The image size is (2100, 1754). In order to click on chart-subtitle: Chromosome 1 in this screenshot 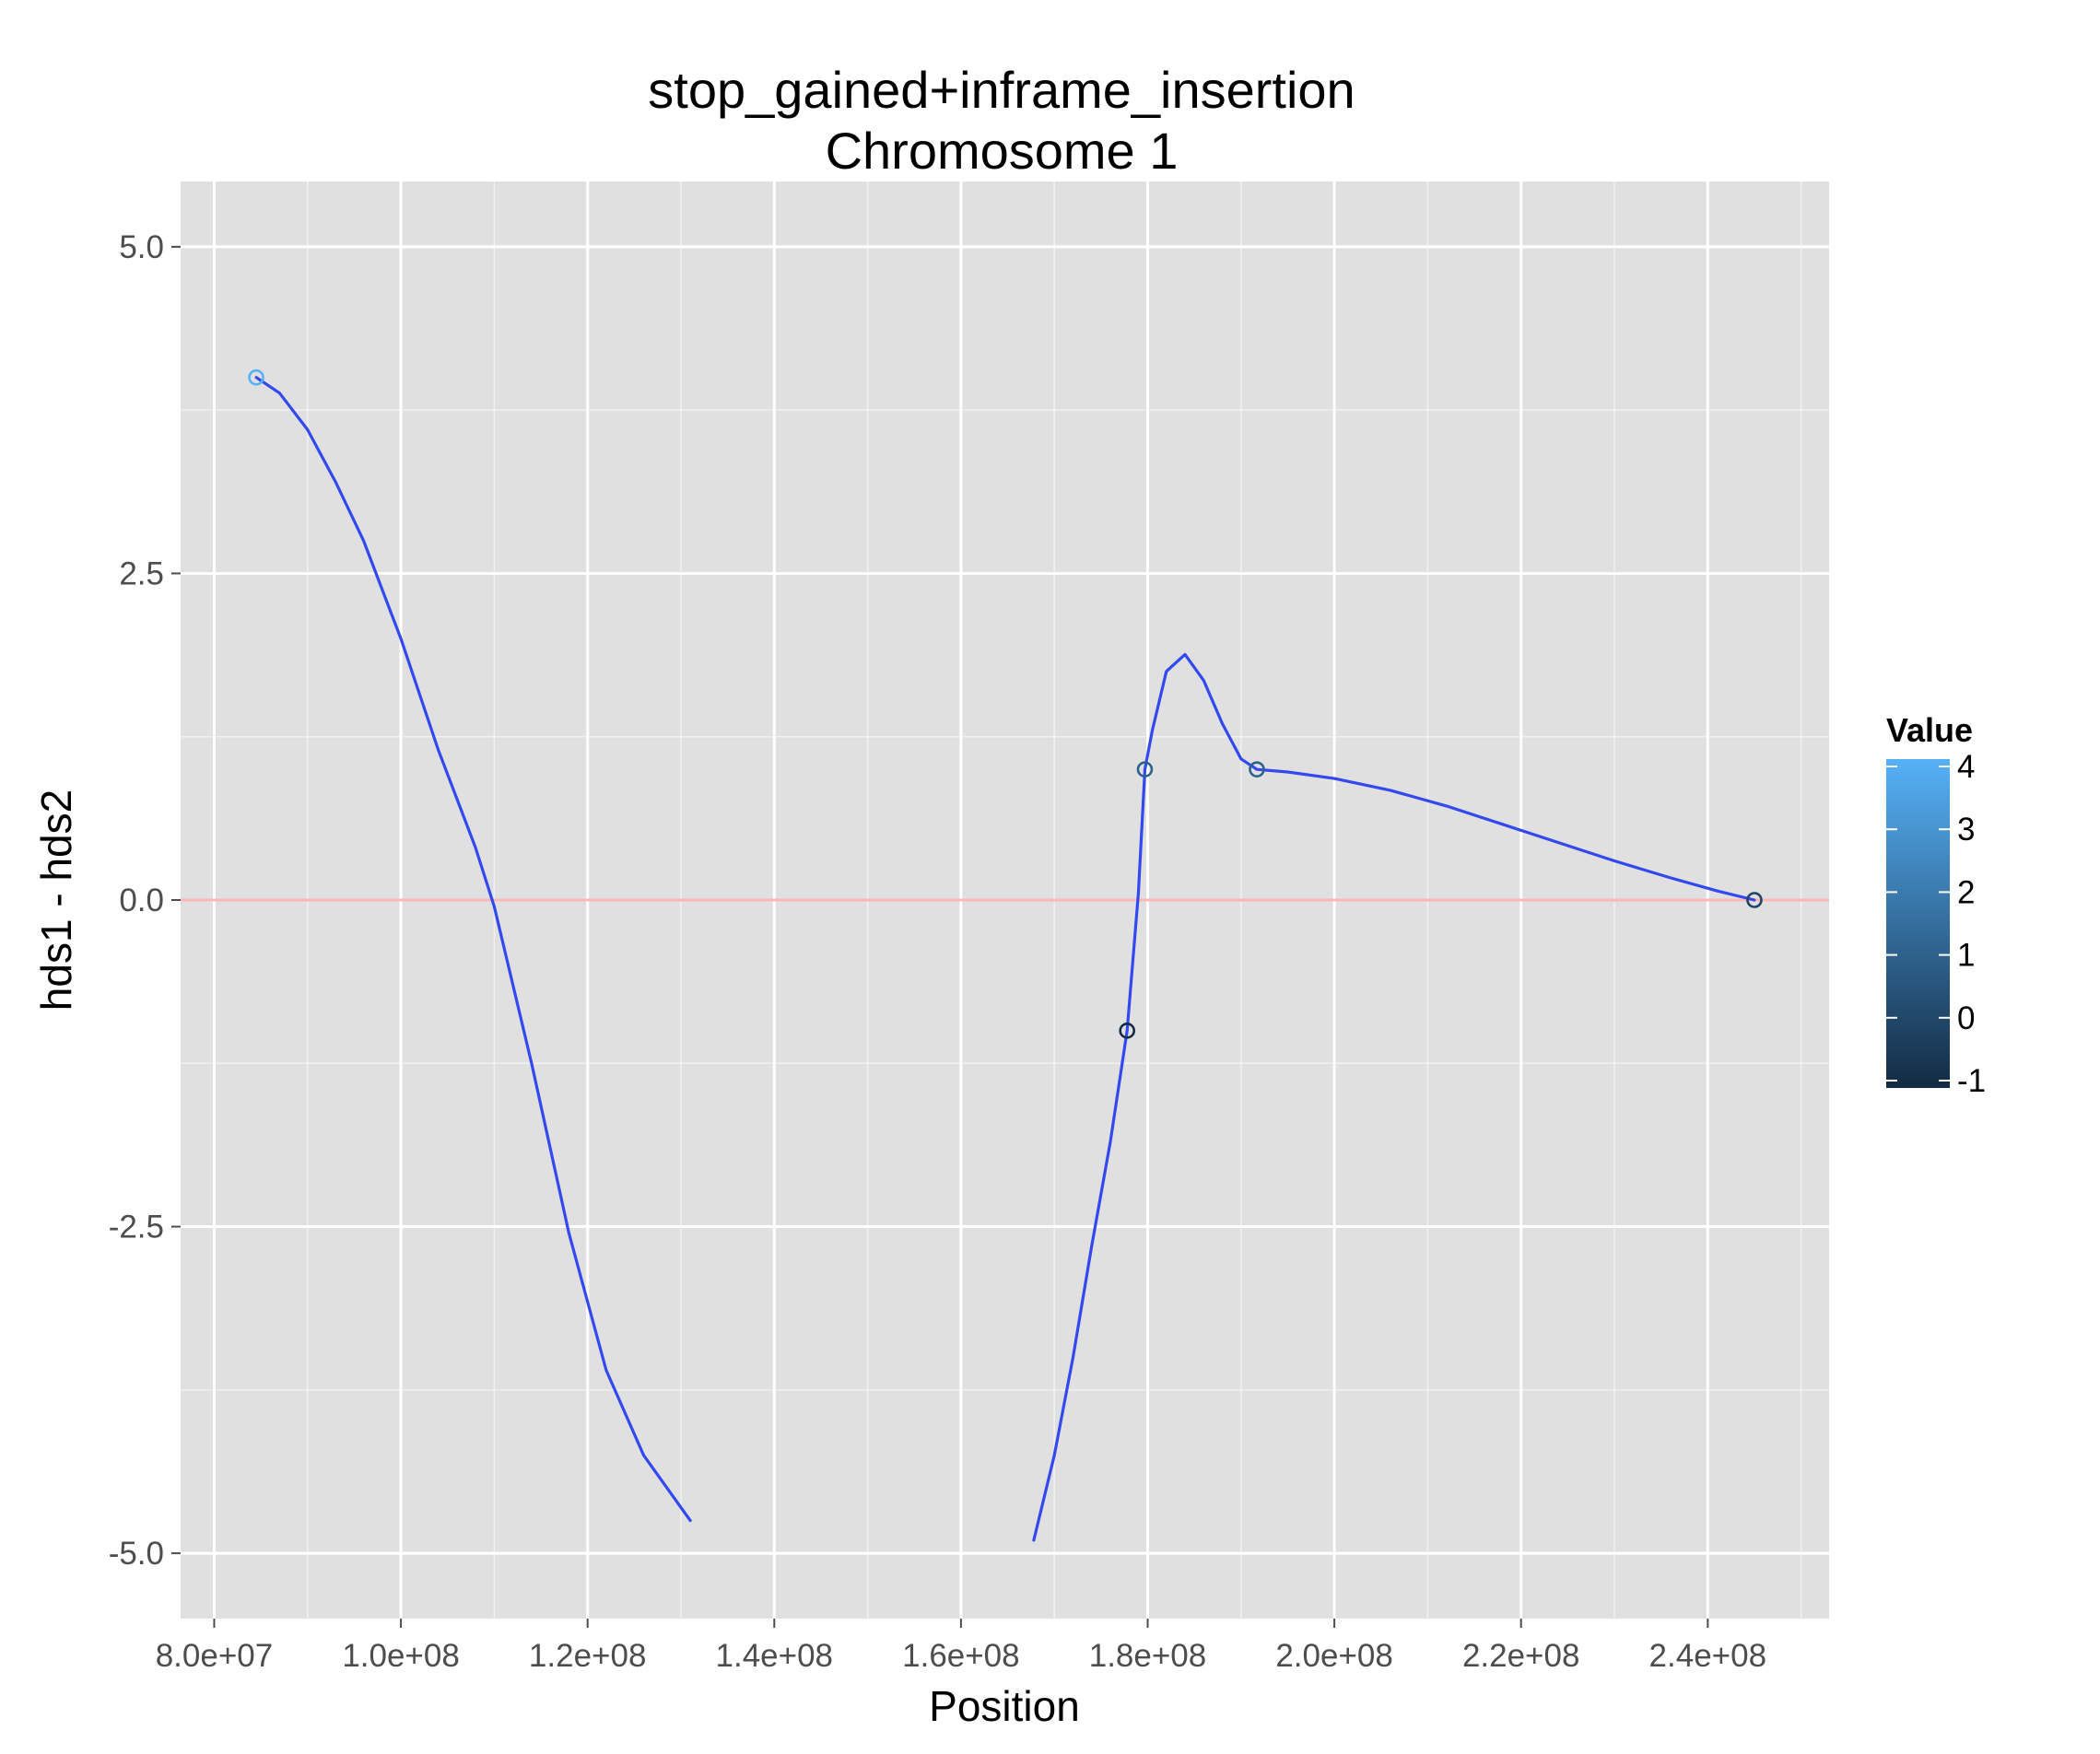, I will do `click(1002, 151)`.